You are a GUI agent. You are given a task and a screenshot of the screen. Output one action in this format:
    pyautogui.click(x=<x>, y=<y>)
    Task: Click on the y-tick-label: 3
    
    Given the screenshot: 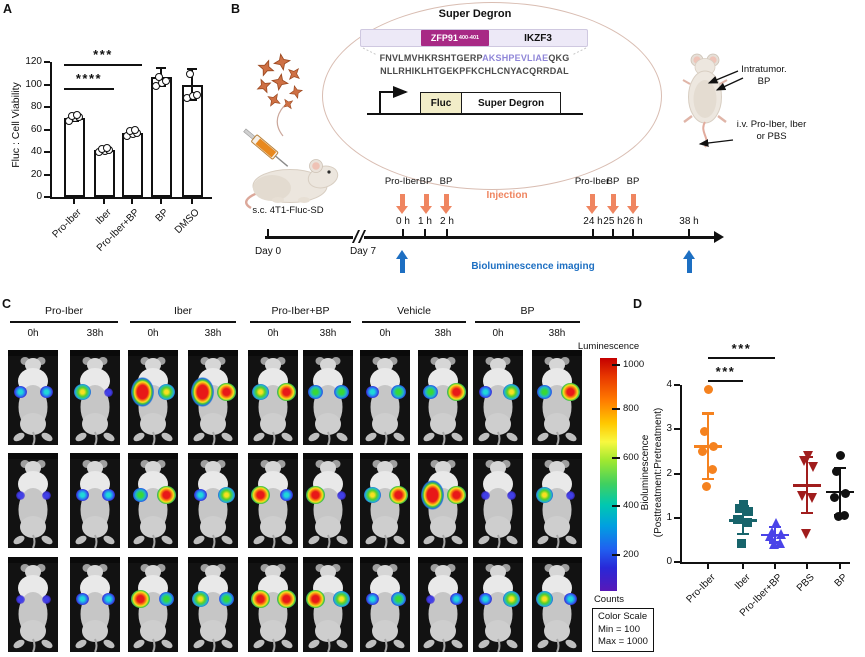 What is the action you would take?
    pyautogui.click(x=669, y=429)
    